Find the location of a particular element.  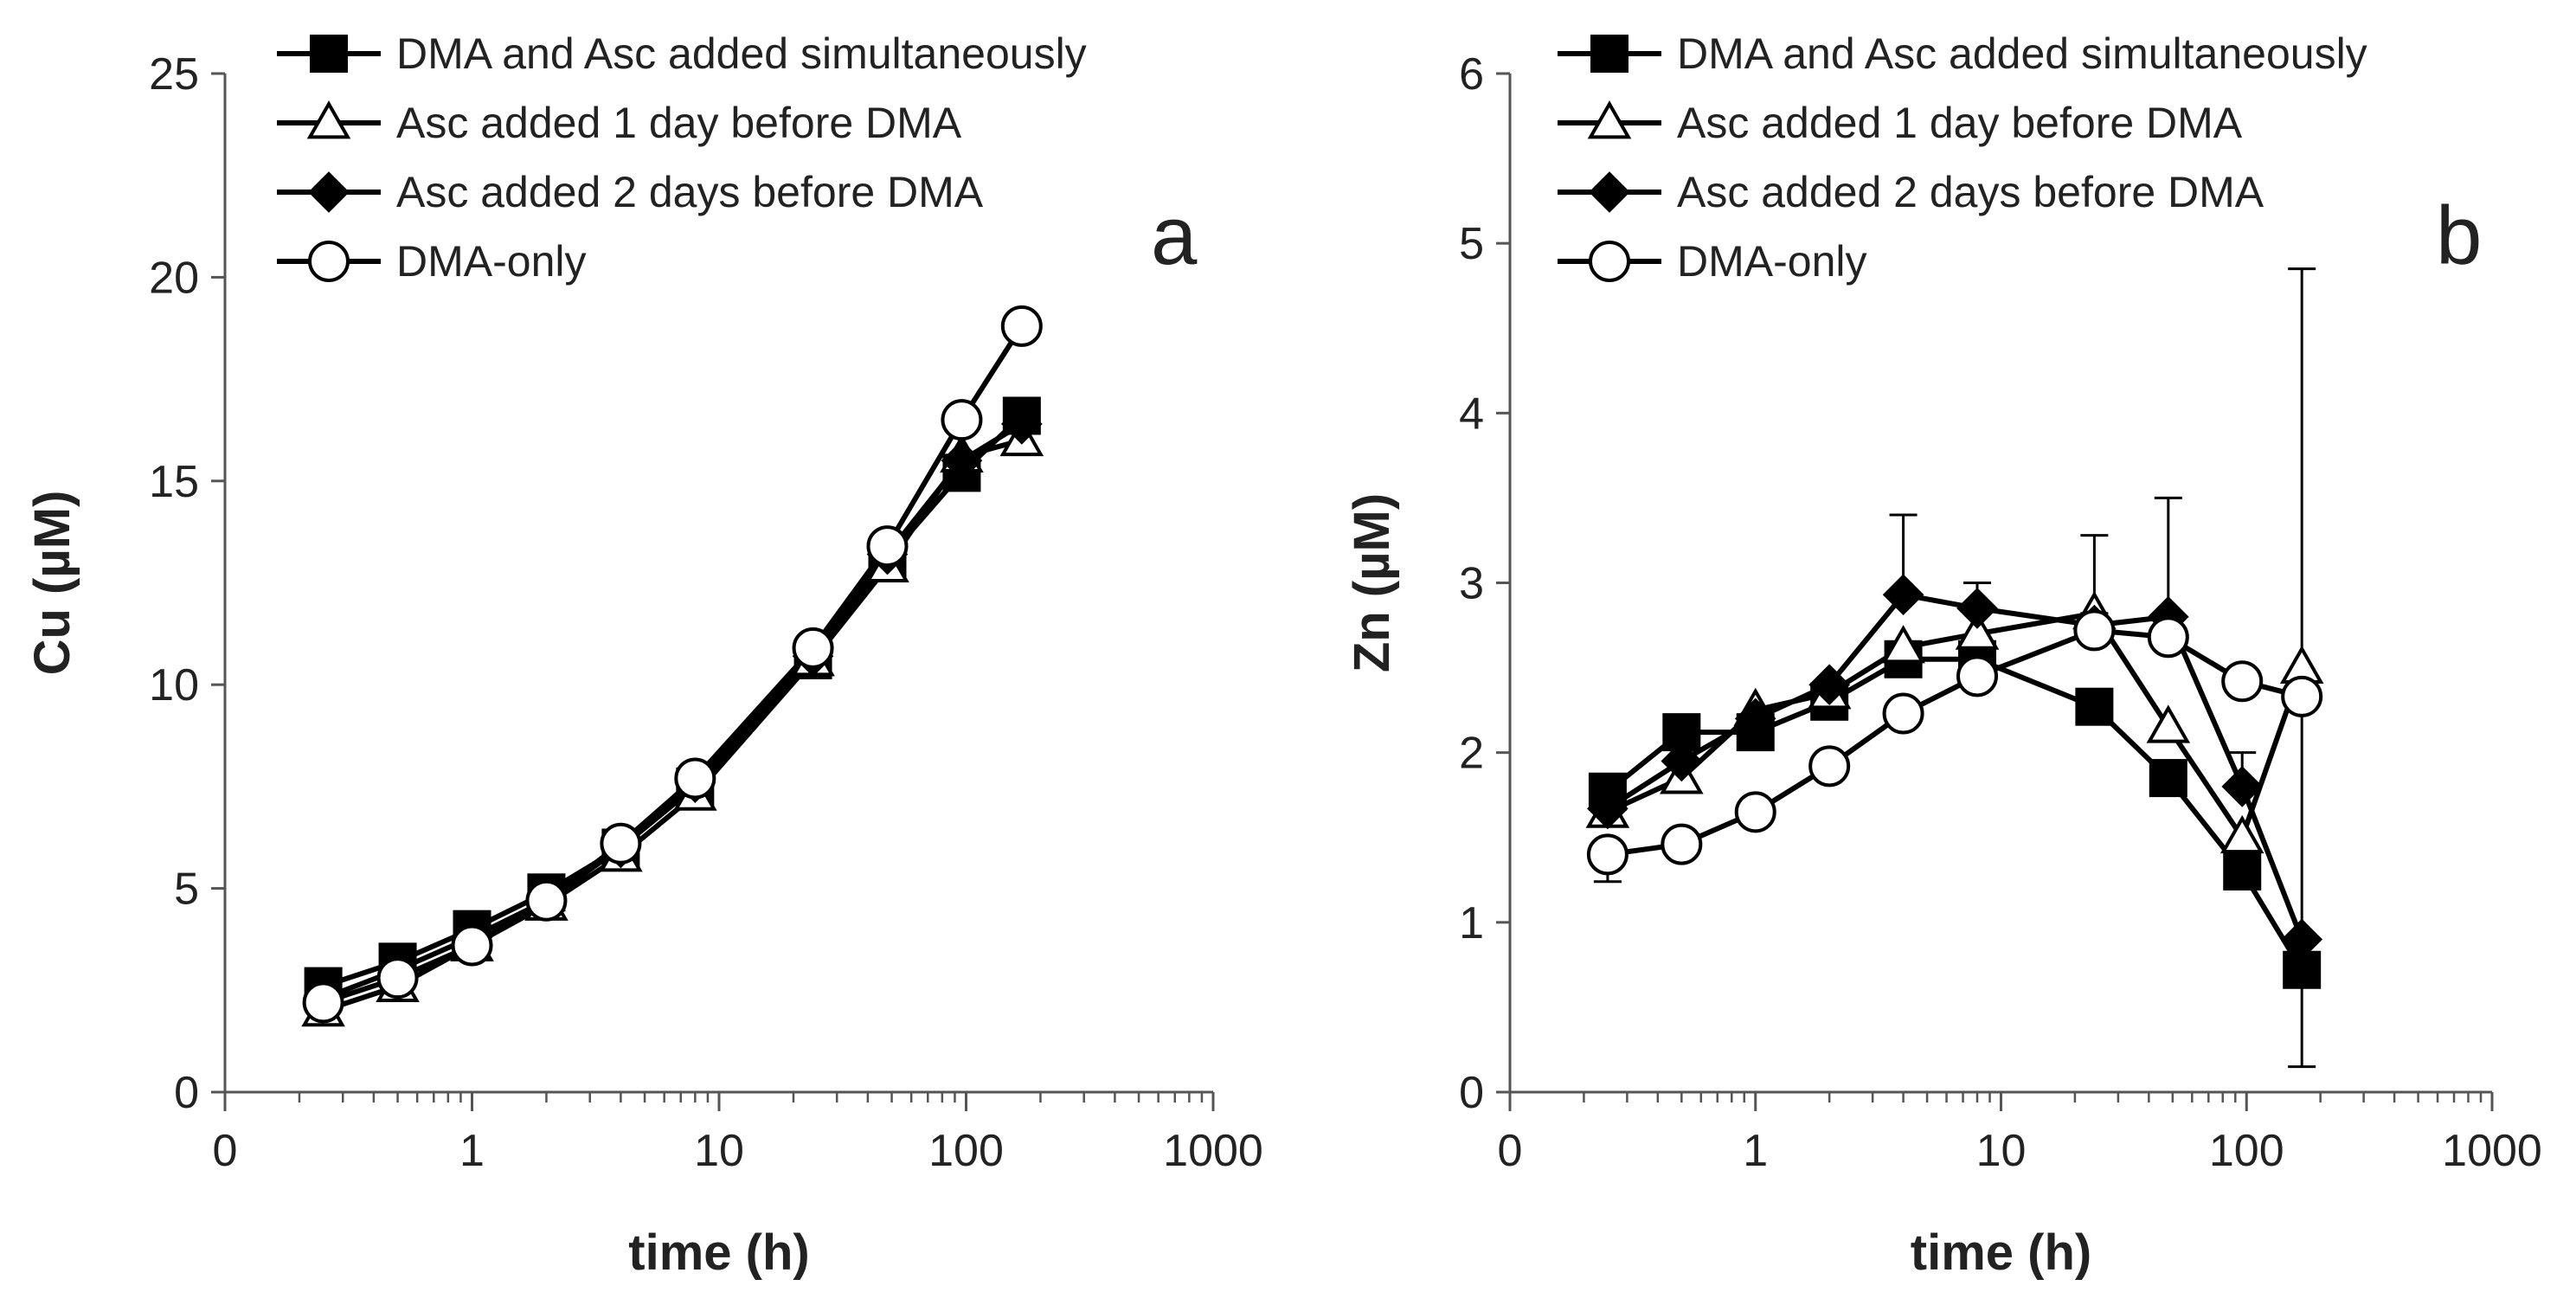

y-tick-label: 10 is located at coordinates (174, 685).